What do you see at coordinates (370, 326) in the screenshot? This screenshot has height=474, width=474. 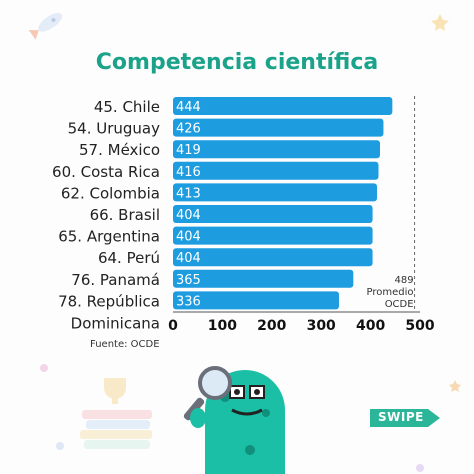 I see `x-tick-label: 400` at bounding box center [370, 326].